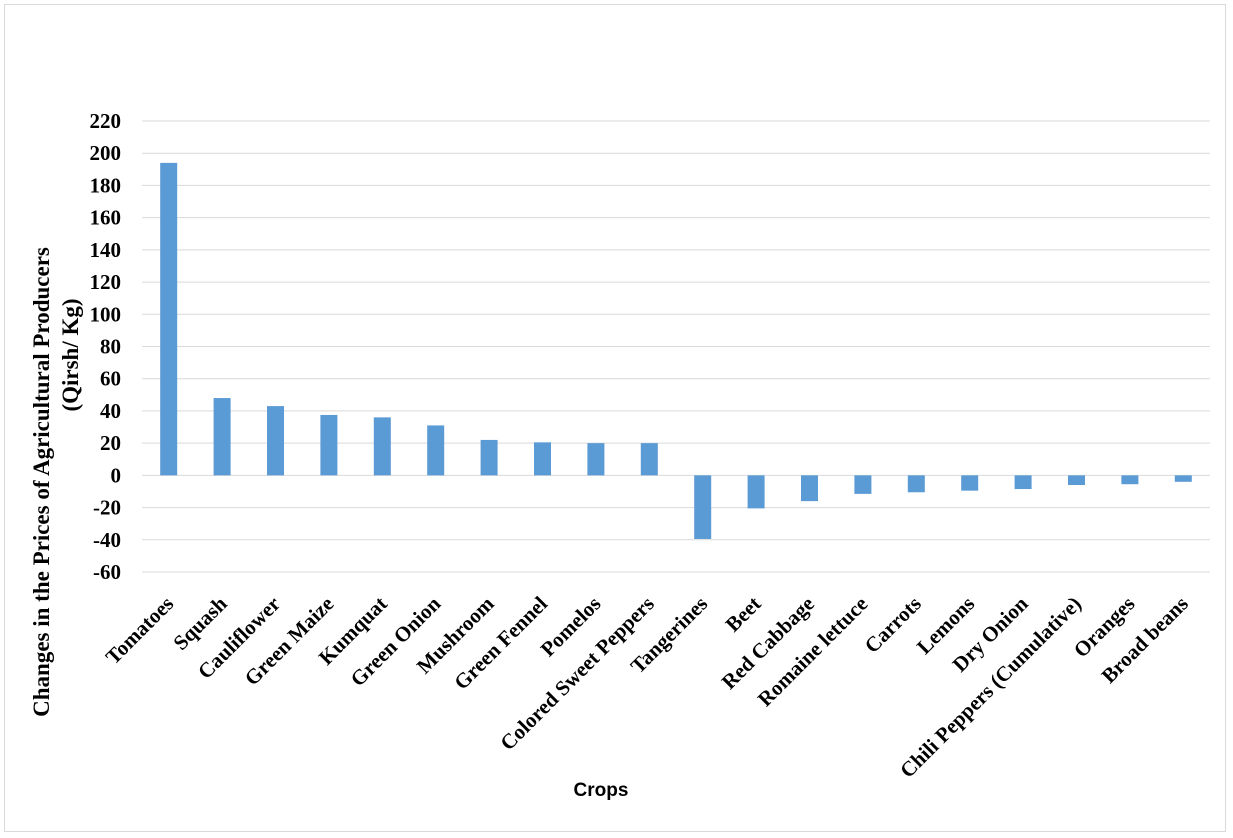 This screenshot has width=1233, height=838. I want to click on x-category-label: Carrots, so click(893, 625).